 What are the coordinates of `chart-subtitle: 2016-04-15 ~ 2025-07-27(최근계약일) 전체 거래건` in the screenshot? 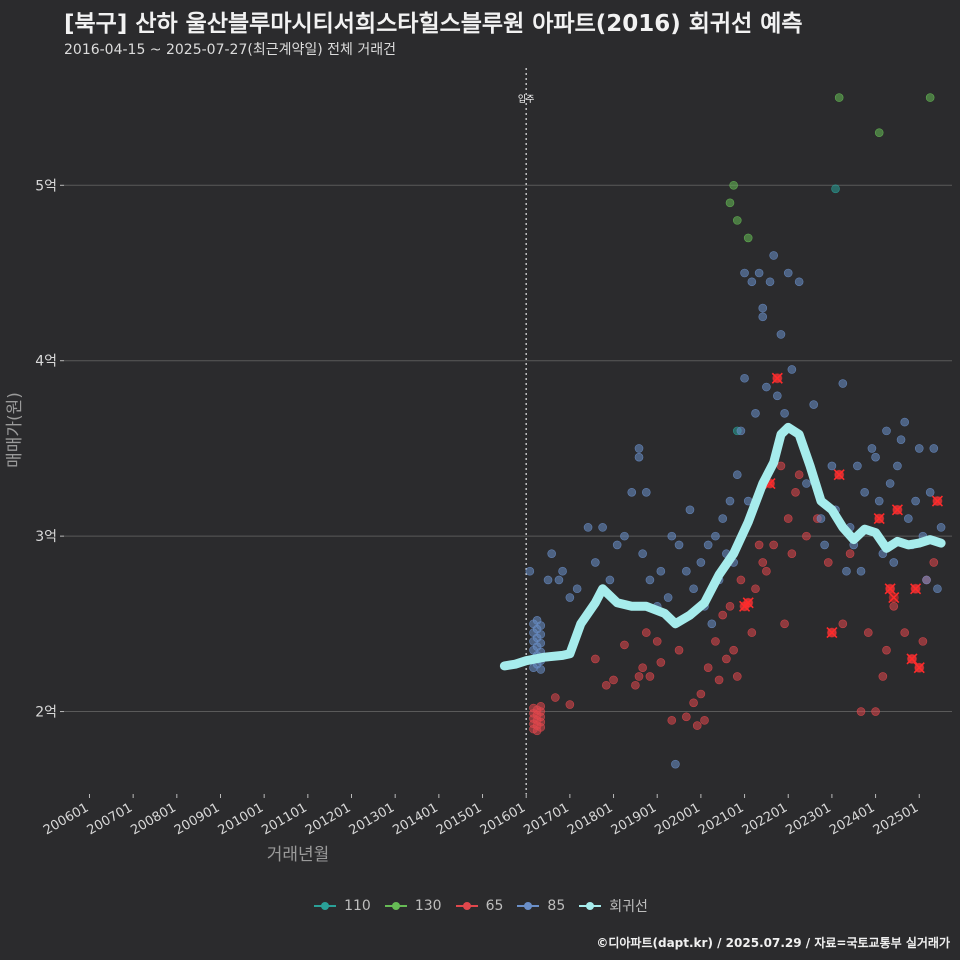 It's located at (230, 50).